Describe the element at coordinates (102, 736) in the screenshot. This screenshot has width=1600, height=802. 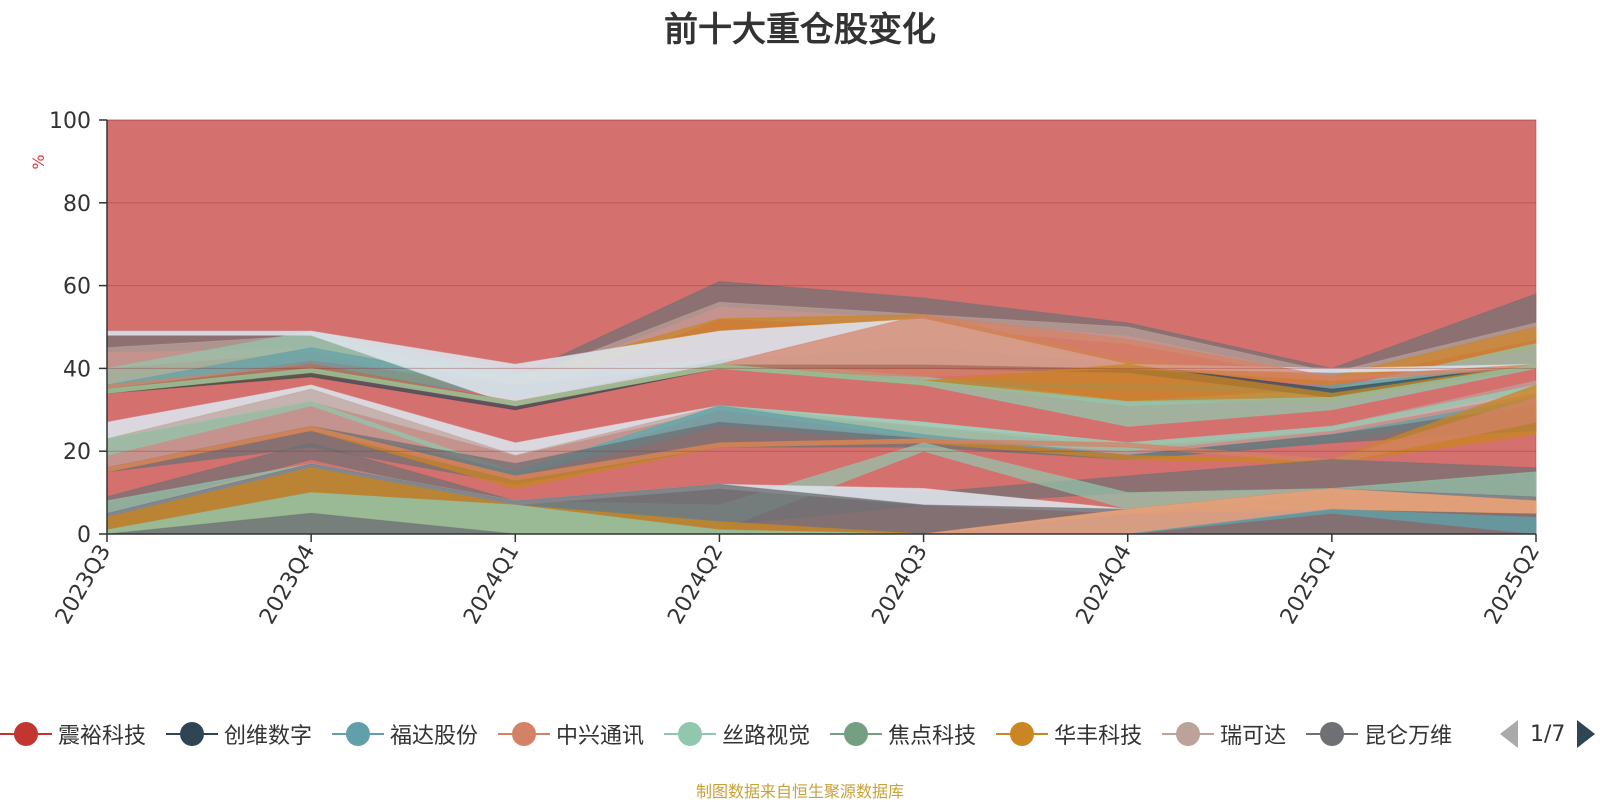
I see `legend-label: 震裕科技` at that location.